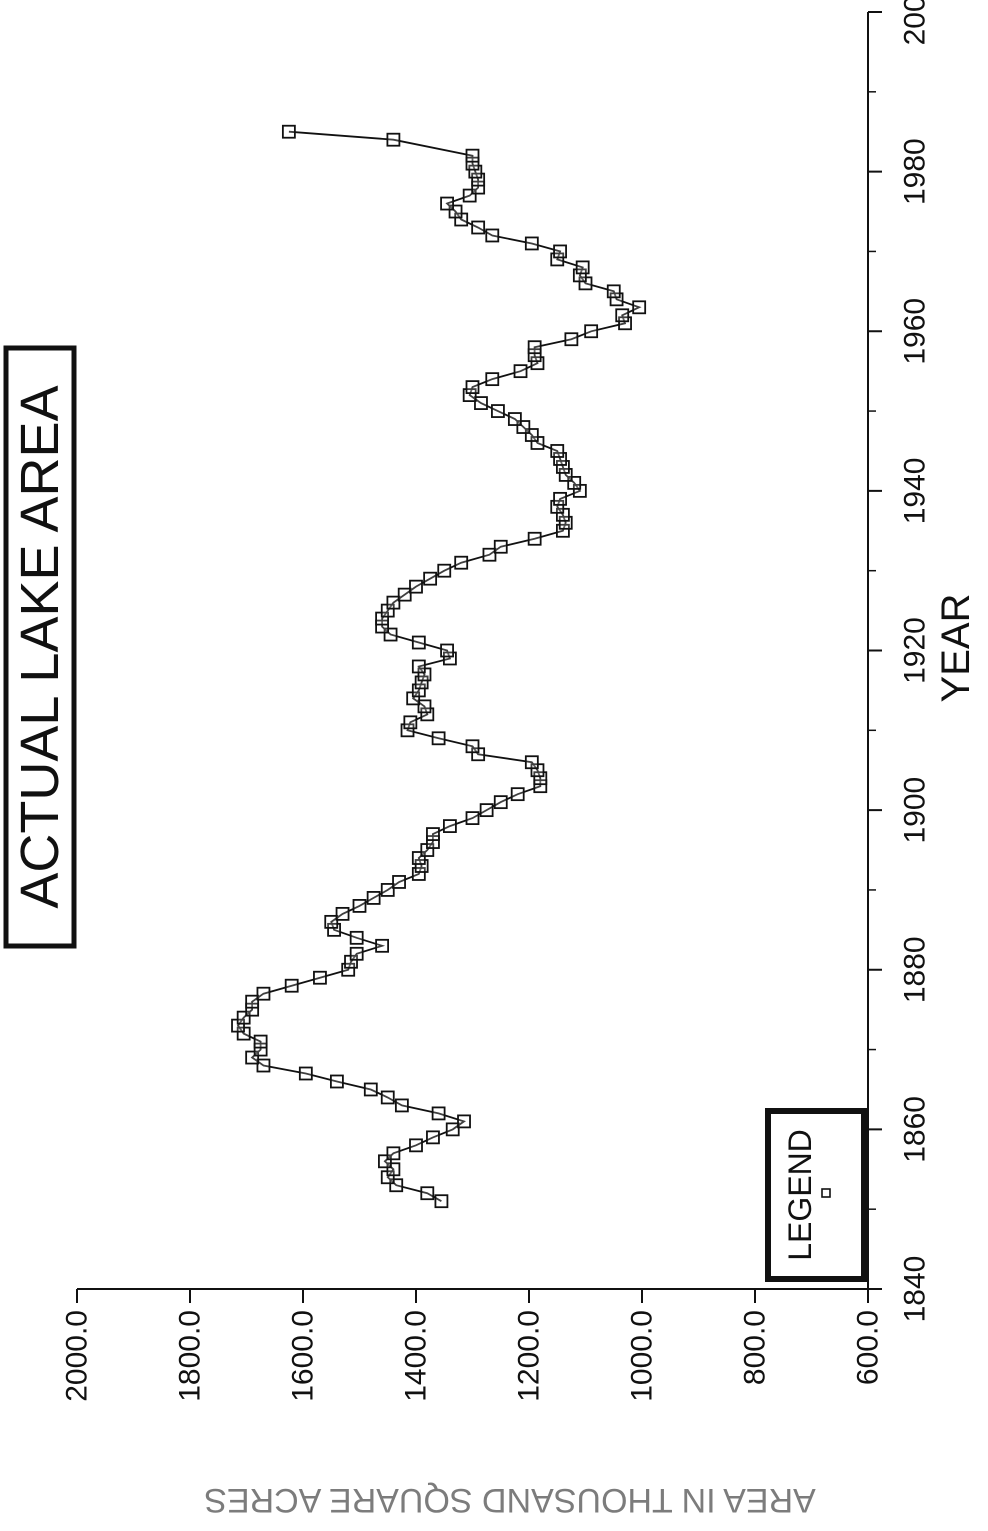 This screenshot has height=1531, width=988. I want to click on year-tick-label: 2000, so click(915, 22).